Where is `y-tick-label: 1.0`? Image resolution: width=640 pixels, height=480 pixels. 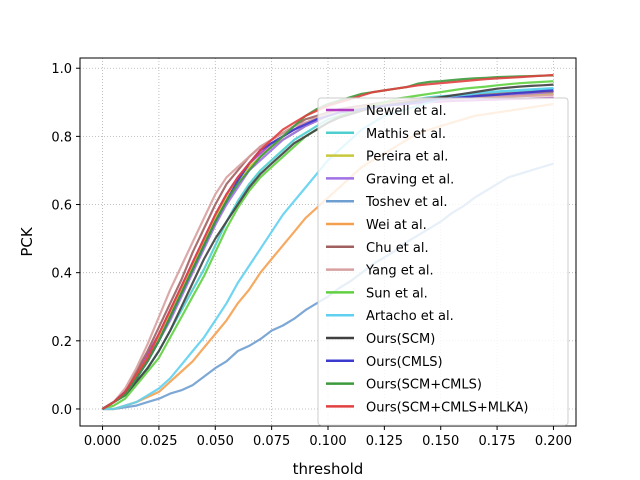
y-tick-label: 1.0 is located at coordinates (61, 69).